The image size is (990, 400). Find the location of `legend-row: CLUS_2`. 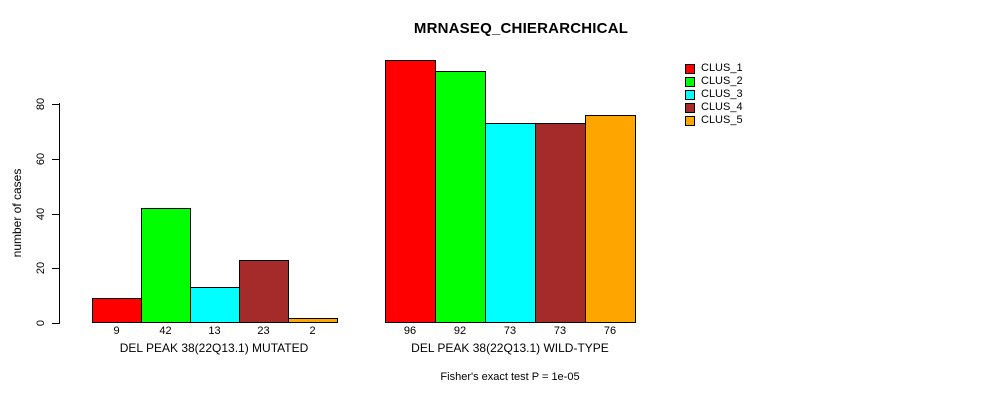

legend-row: CLUS_2 is located at coordinates (714, 81).